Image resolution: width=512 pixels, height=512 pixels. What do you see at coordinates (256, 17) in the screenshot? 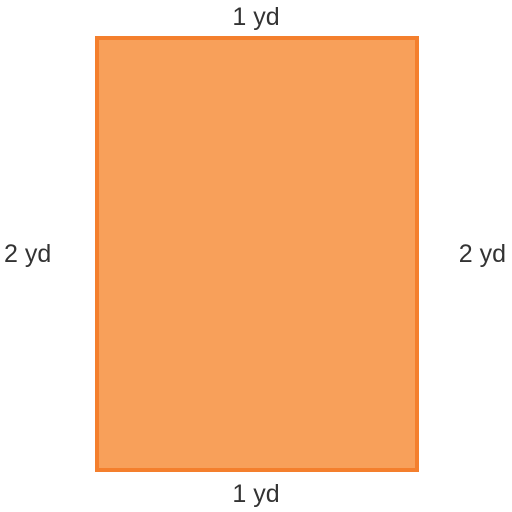
I see `top-side-label: 1 yd` at bounding box center [256, 17].